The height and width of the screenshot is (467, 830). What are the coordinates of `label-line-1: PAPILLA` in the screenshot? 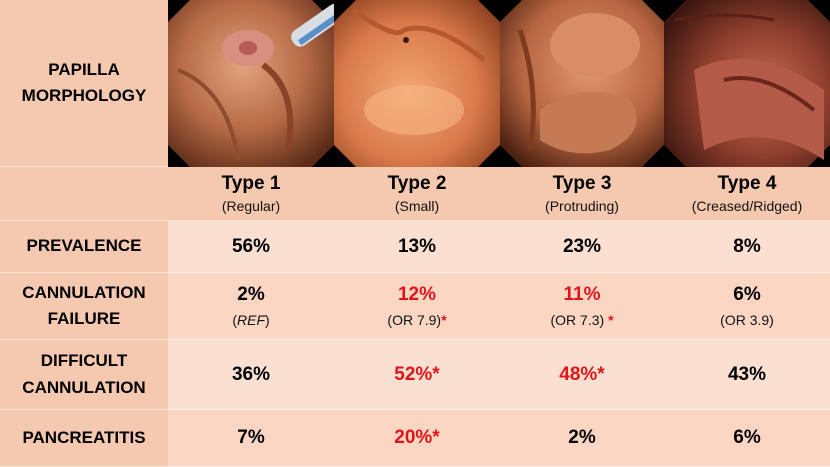 It's located at (84, 69).